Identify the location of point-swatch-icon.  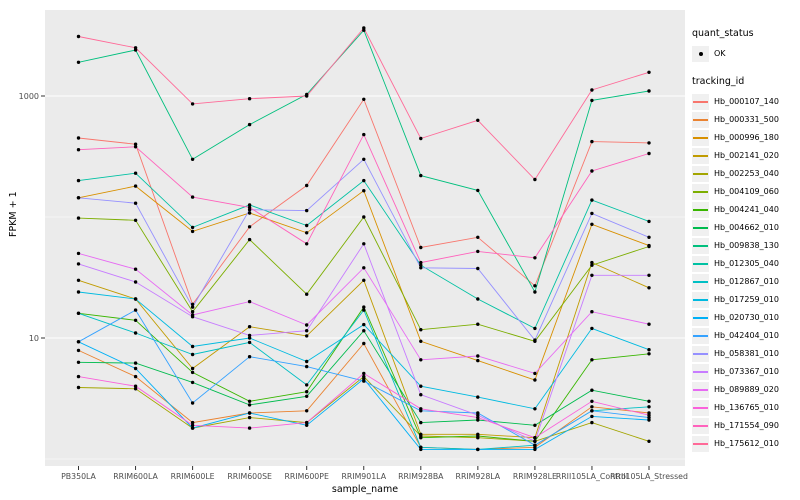
(700, 53).